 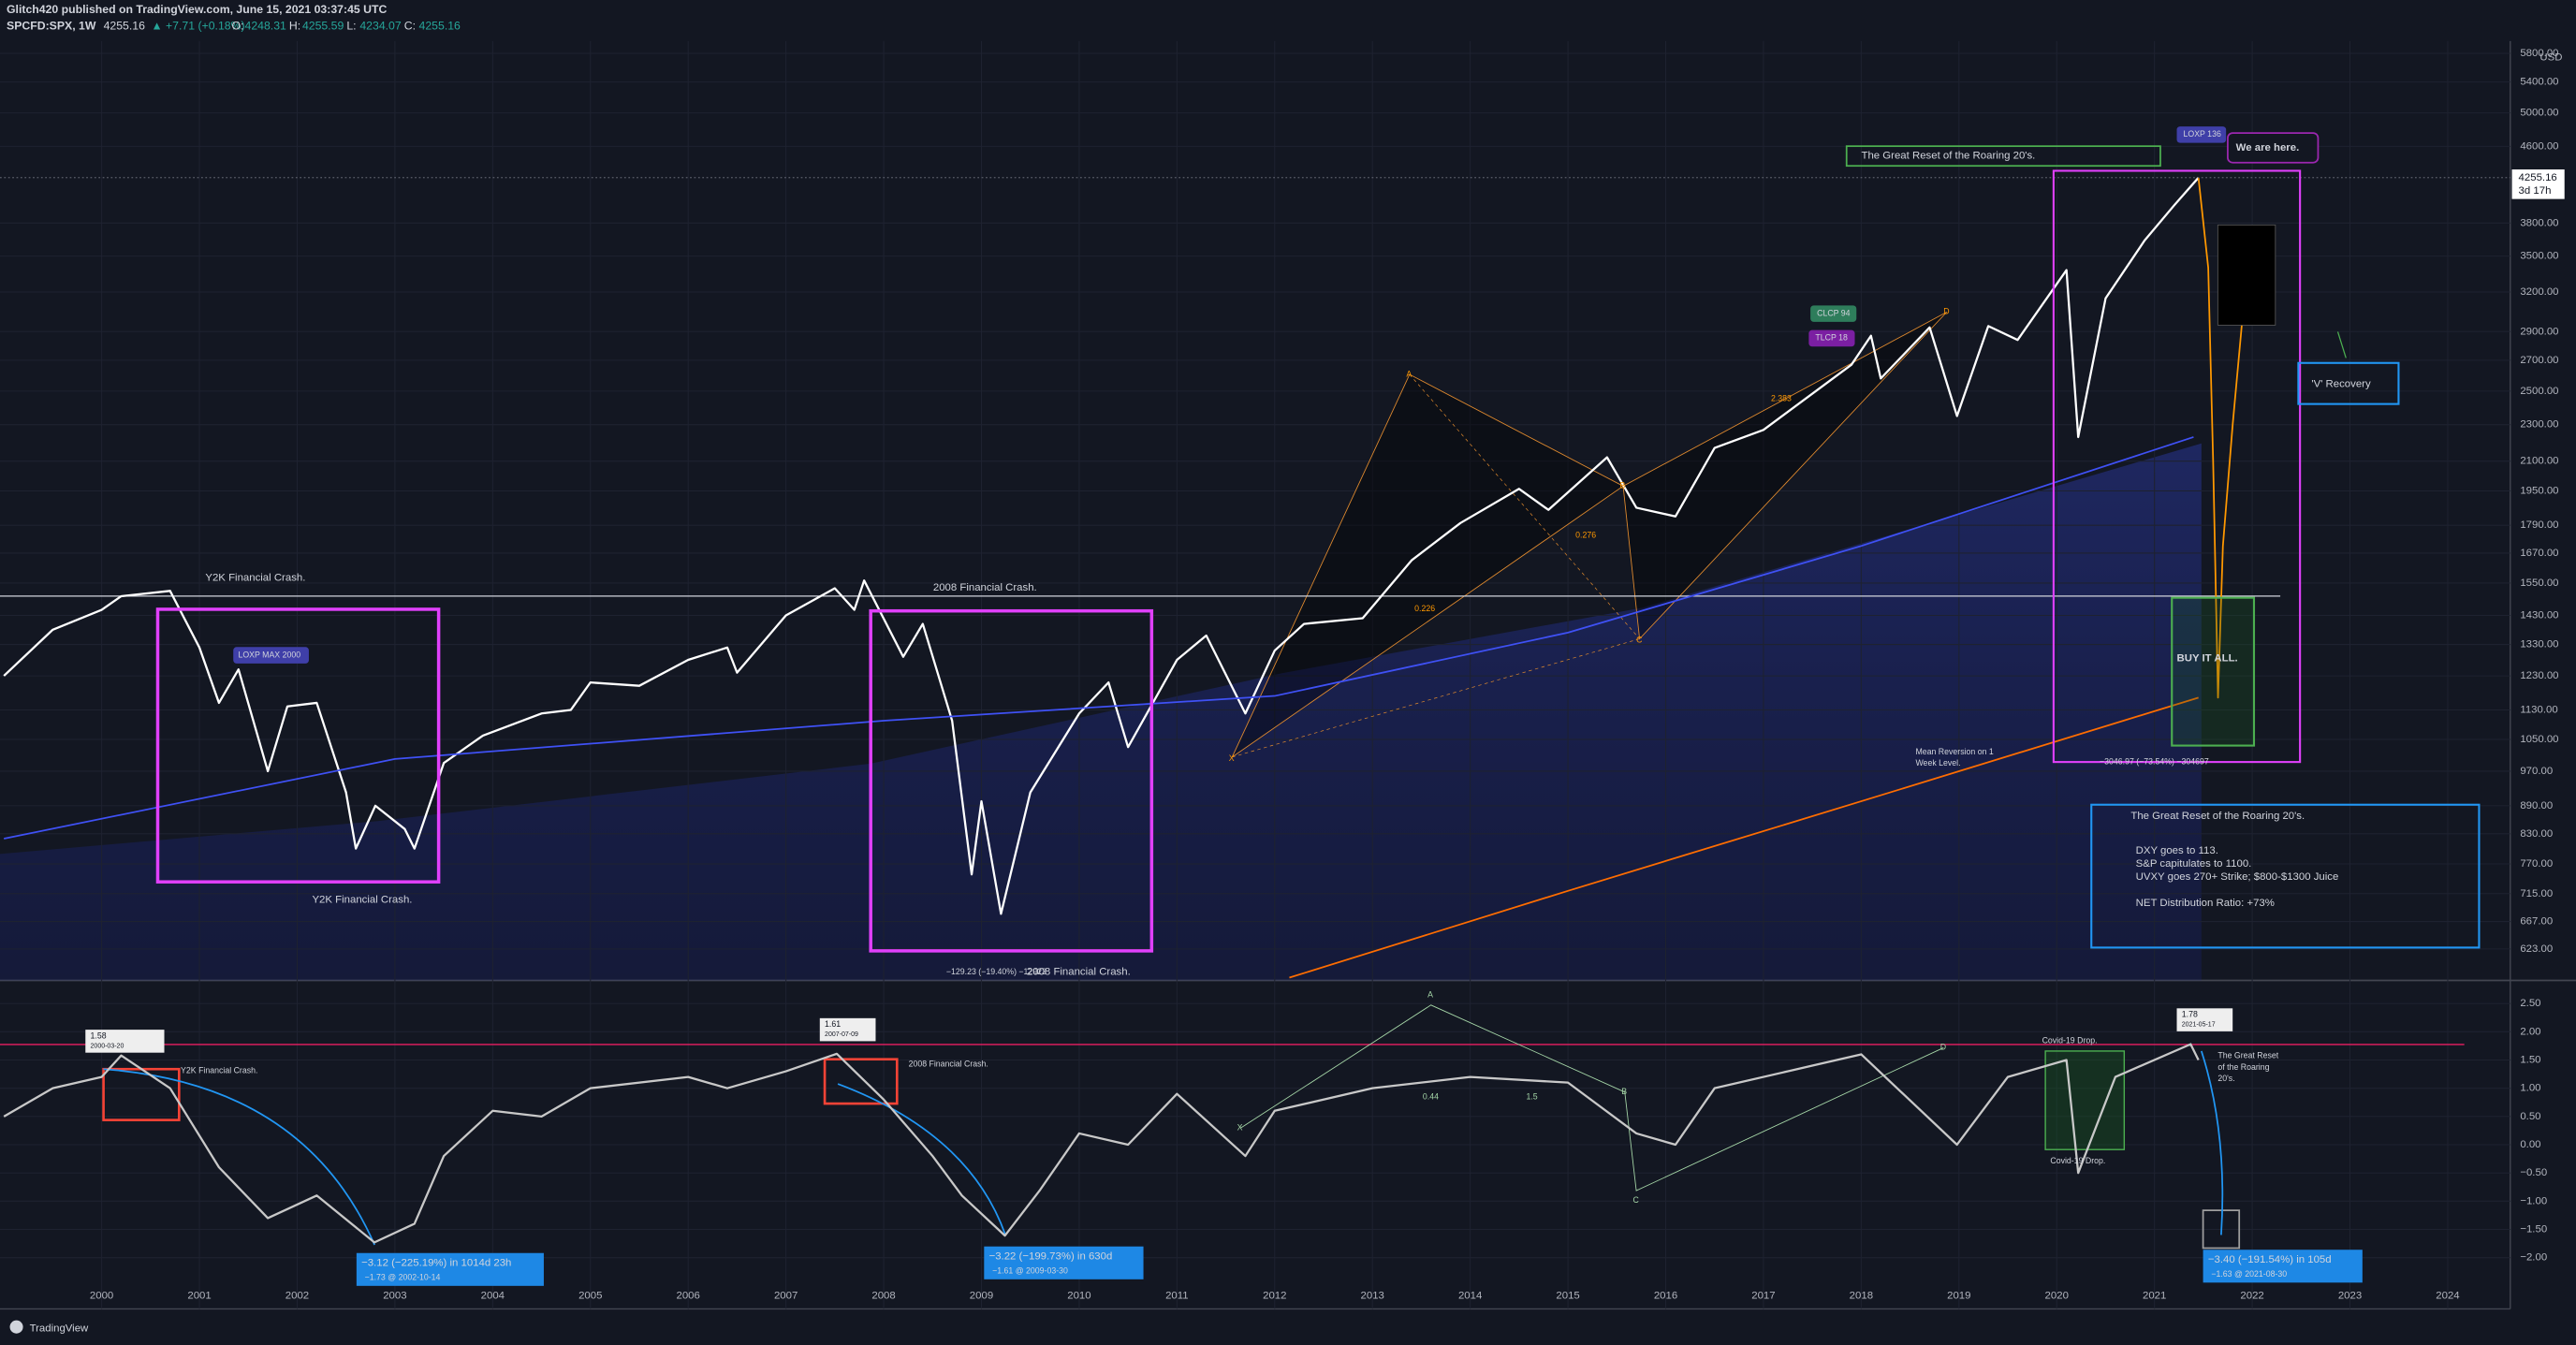 What do you see at coordinates (2539, 392) in the screenshot?
I see `y-tick-label: 2500.00` at bounding box center [2539, 392].